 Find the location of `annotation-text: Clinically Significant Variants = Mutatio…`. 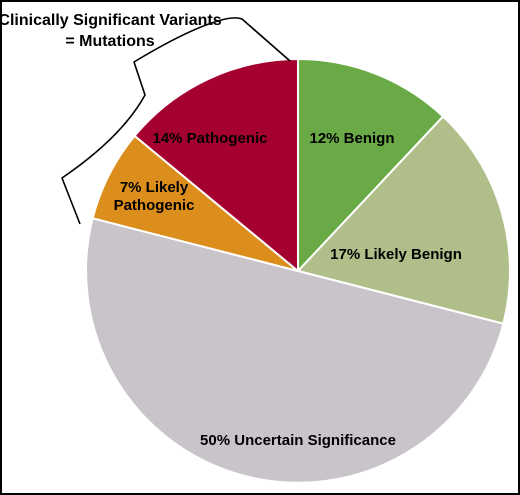

annotation-text: Clinically Significant Variants = Mutatio… is located at coordinates (112, 31).